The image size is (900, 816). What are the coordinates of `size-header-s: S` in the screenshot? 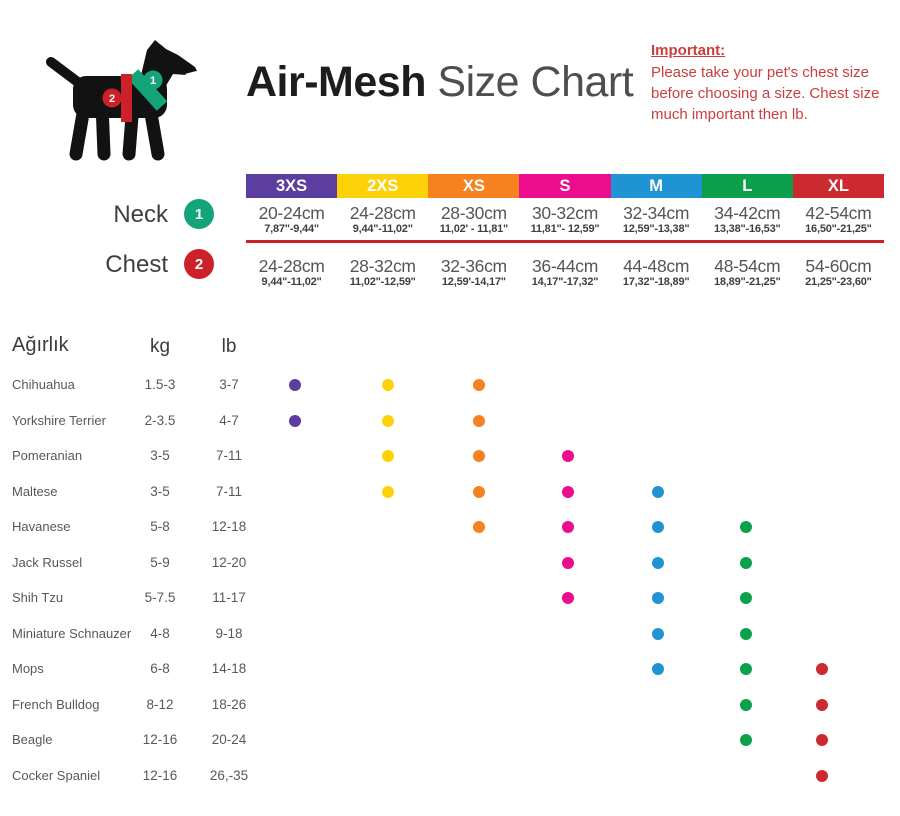 It's located at (565, 186).